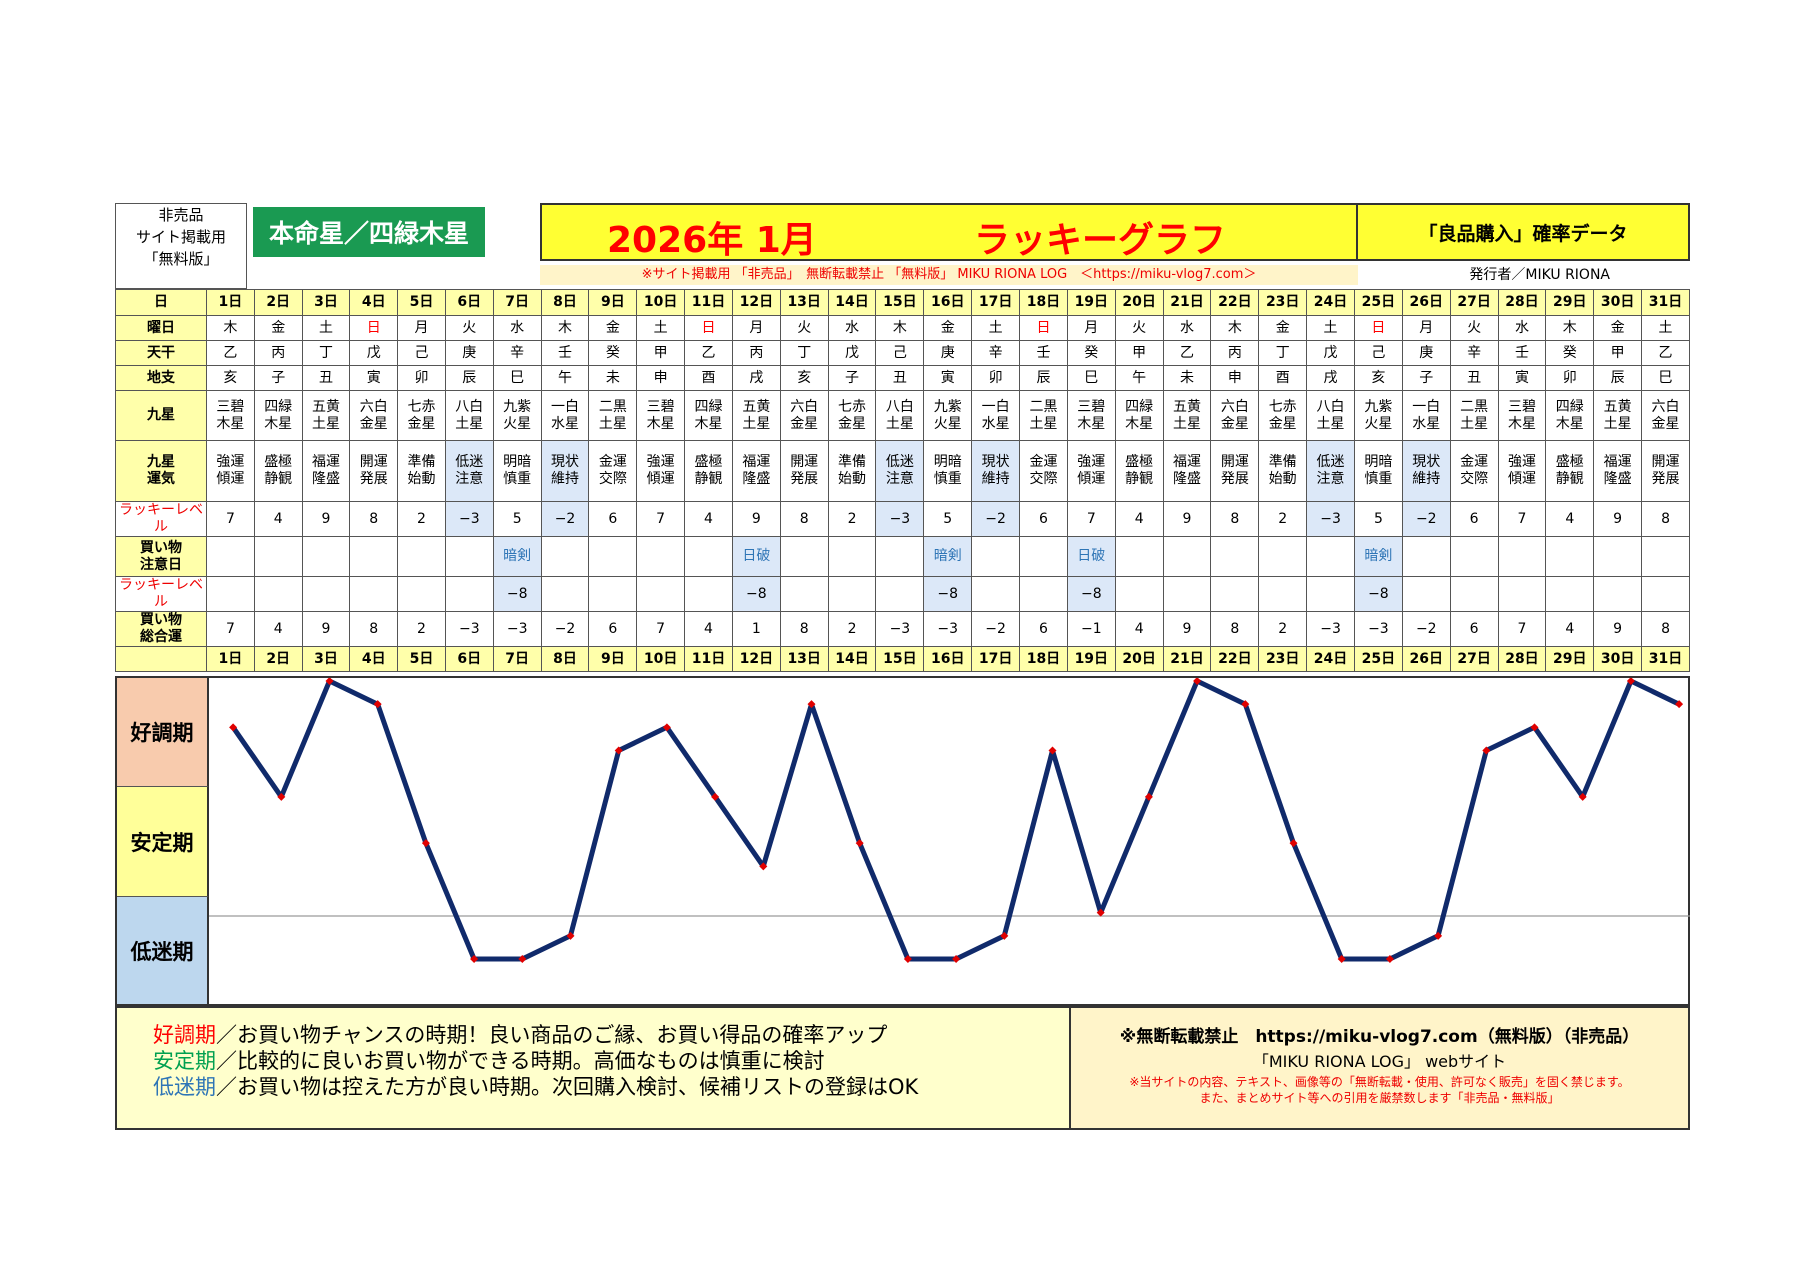  Describe the element at coordinates (948, 302) in the screenshot. I see `cell-days: 16日` at that location.